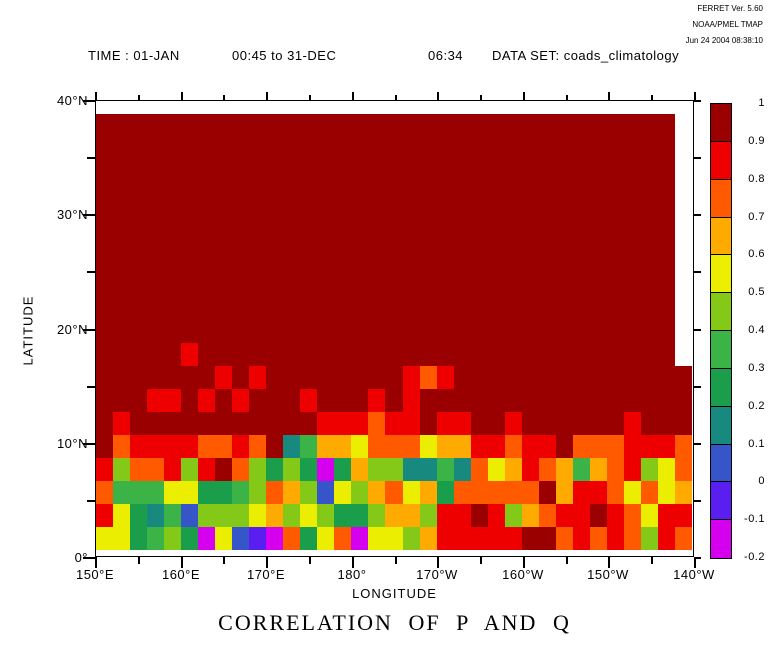 Image resolution: width=768 pixels, height=662 pixels. I want to click on plot-title: CORRELATION OF P AND Q, so click(394, 622).